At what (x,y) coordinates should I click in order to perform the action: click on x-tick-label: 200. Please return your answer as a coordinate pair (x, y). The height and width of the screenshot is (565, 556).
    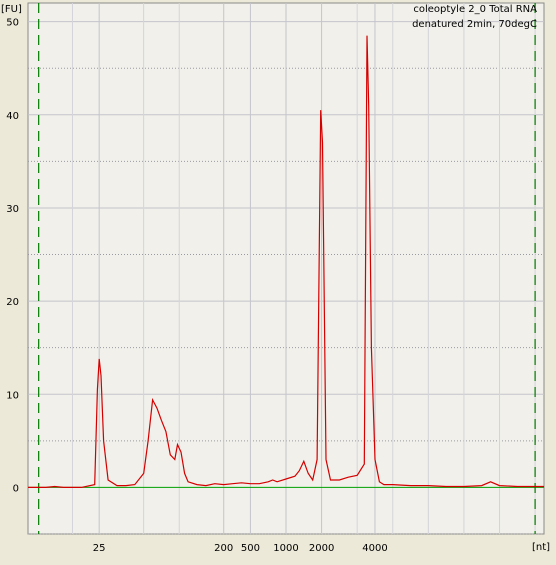
    Looking at the image, I should click on (223, 548).